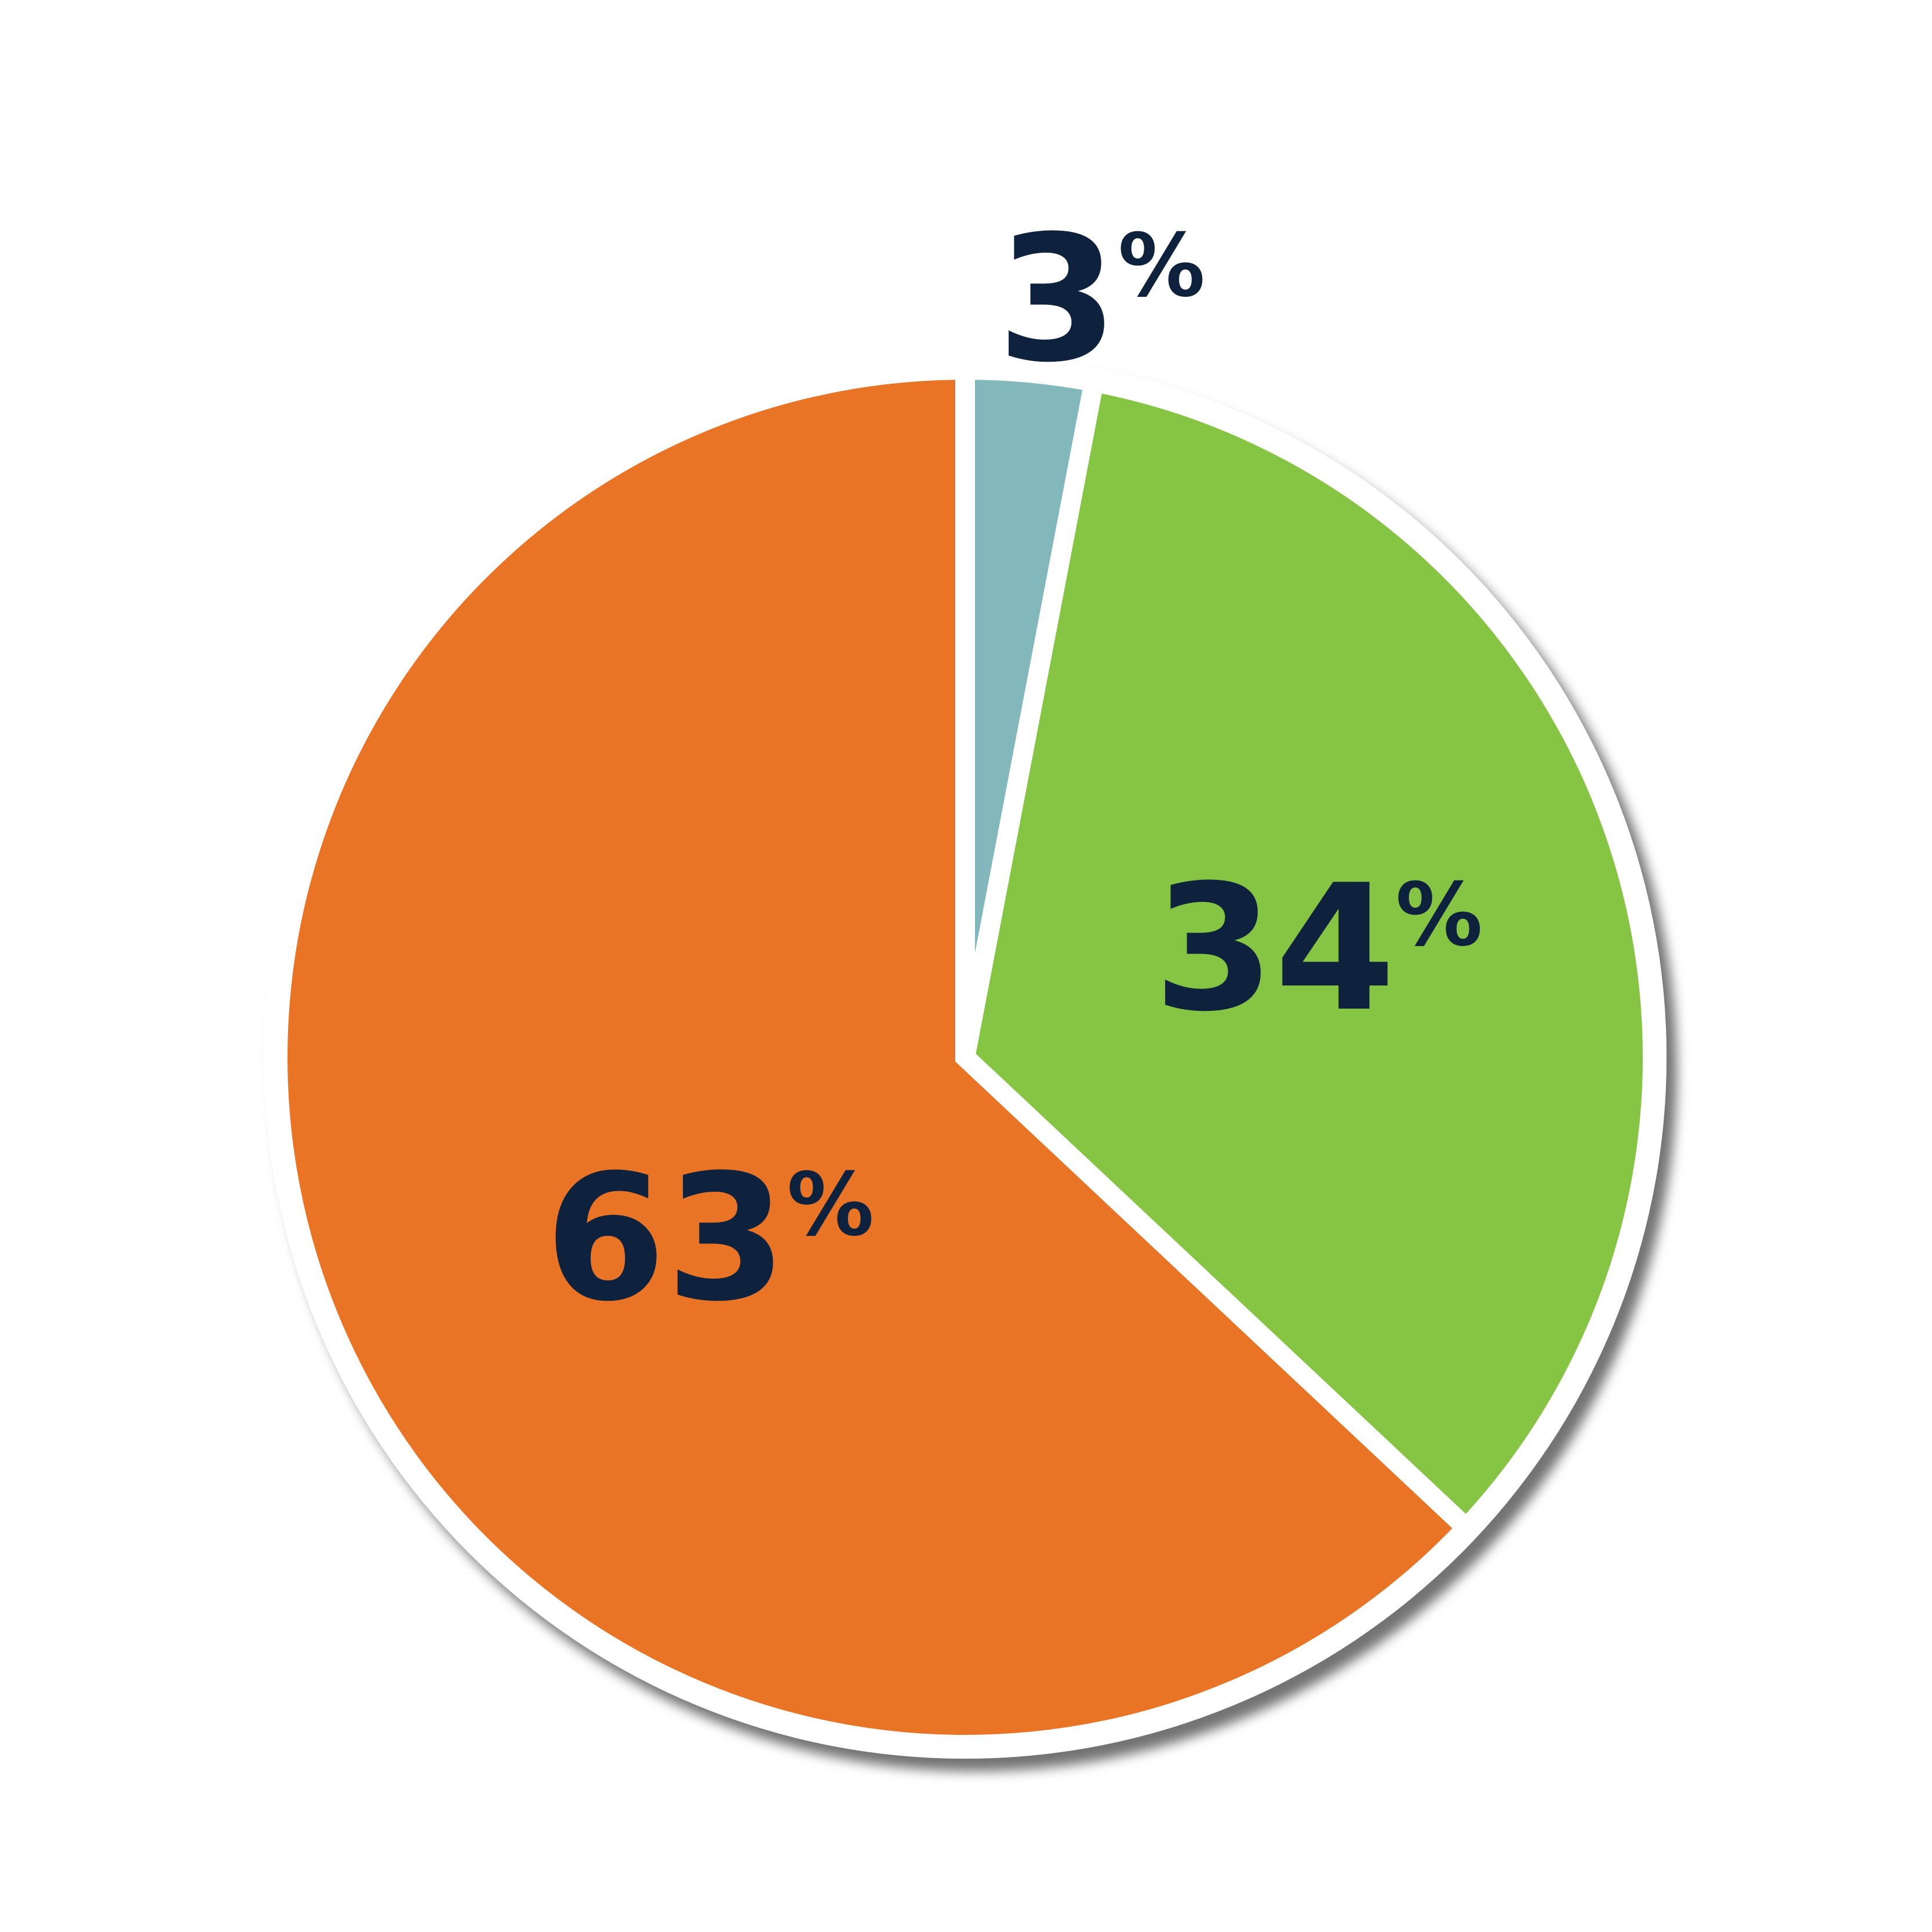  What do you see at coordinates (1101, 299) in the screenshot?
I see `slice-label-3: 3%` at bounding box center [1101, 299].